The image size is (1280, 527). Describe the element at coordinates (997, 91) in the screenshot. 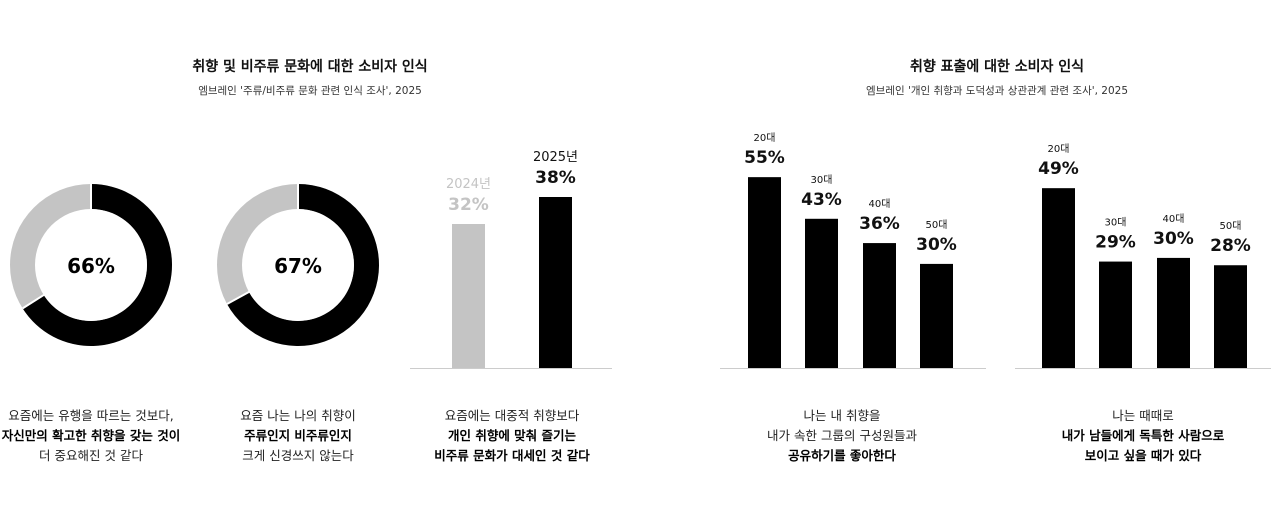

I see `right-section-source: 엠브레인 '개인 취향과 도덕성과 상관관계 관련 조사', 2025` at that location.